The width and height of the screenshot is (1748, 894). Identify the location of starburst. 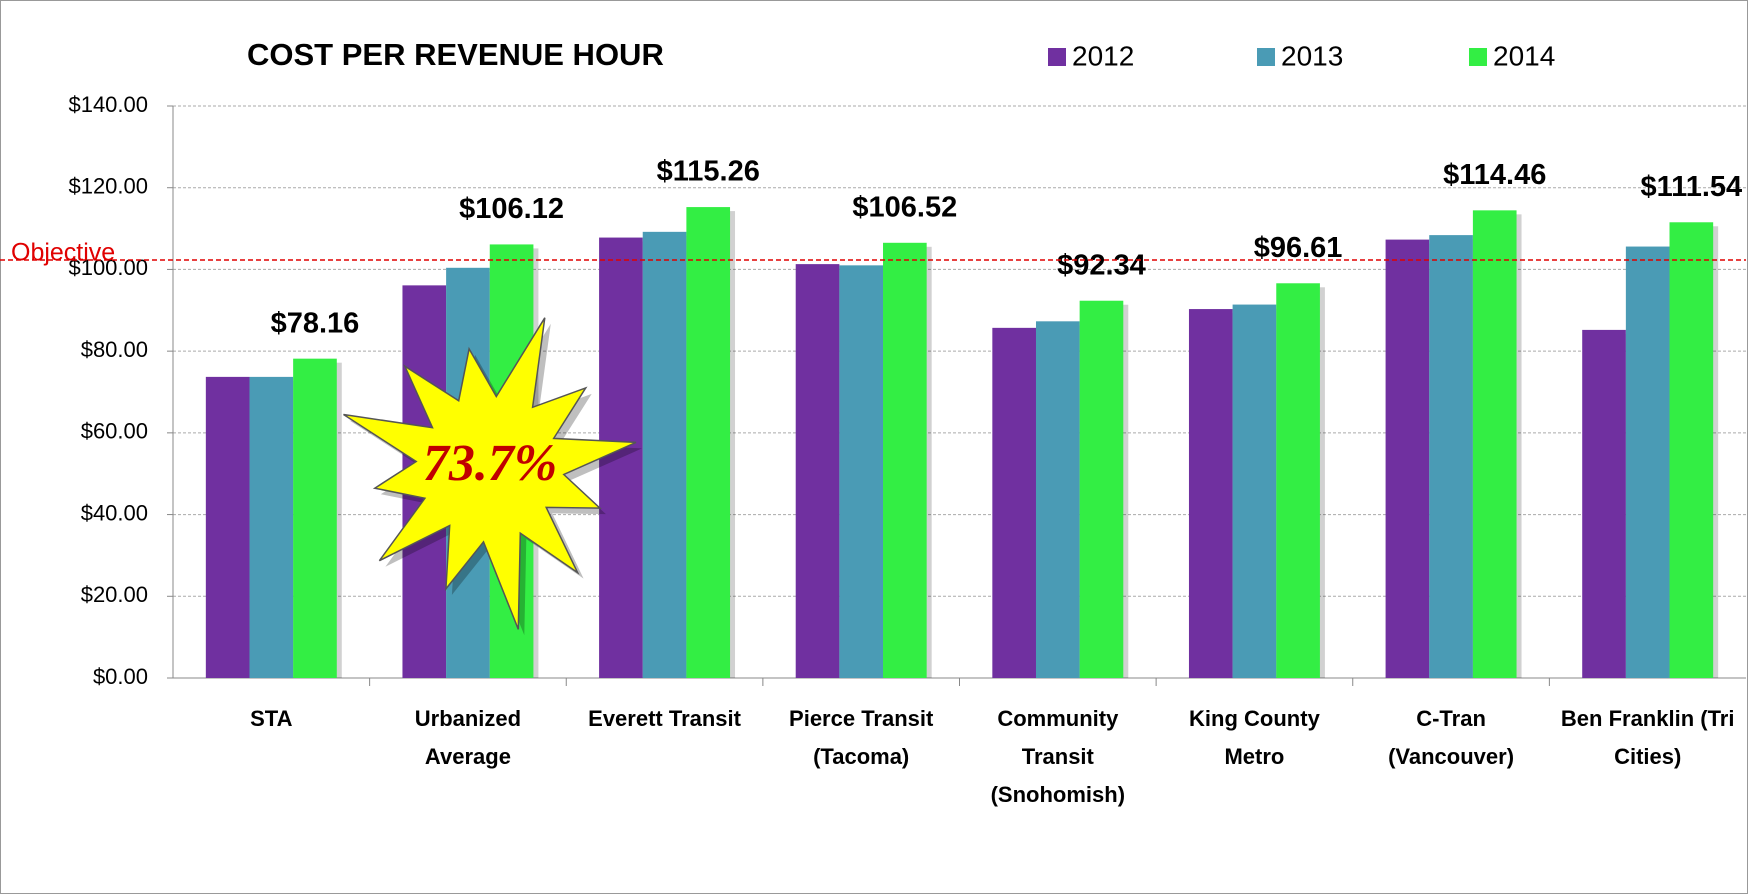
(490, 473).